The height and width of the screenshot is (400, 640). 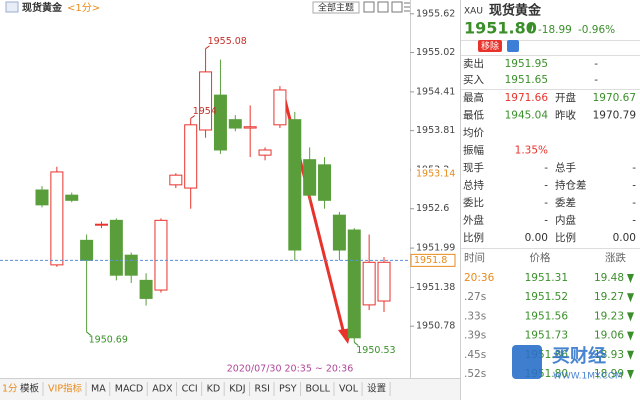 What do you see at coordinates (547, 316) in the screenshot?
I see `trade-cell: 1951.56` at bounding box center [547, 316].